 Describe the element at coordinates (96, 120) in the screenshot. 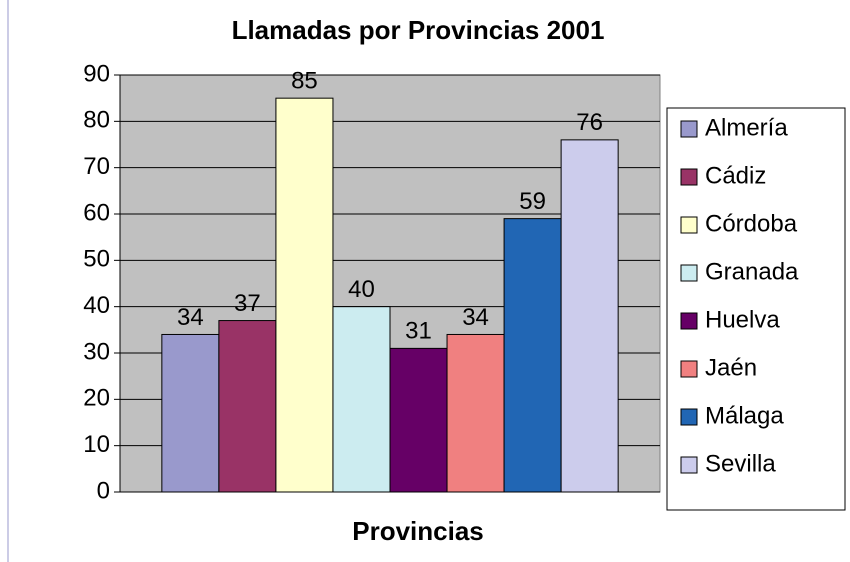

I see `y-tick-label: 80` at that location.